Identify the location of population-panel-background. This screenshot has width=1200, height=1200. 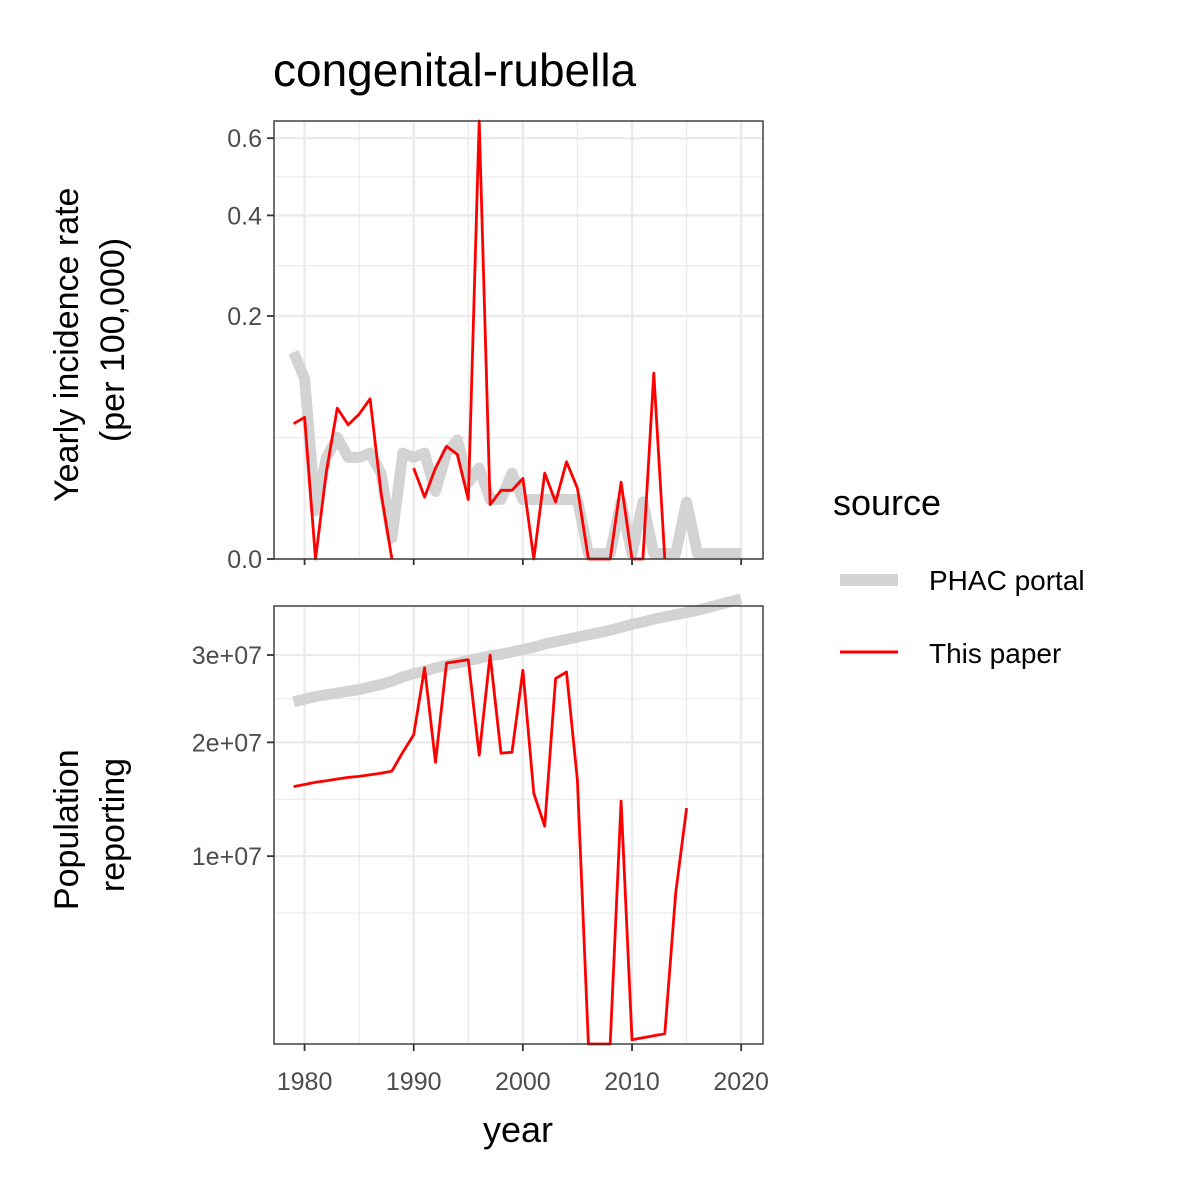
(518, 825).